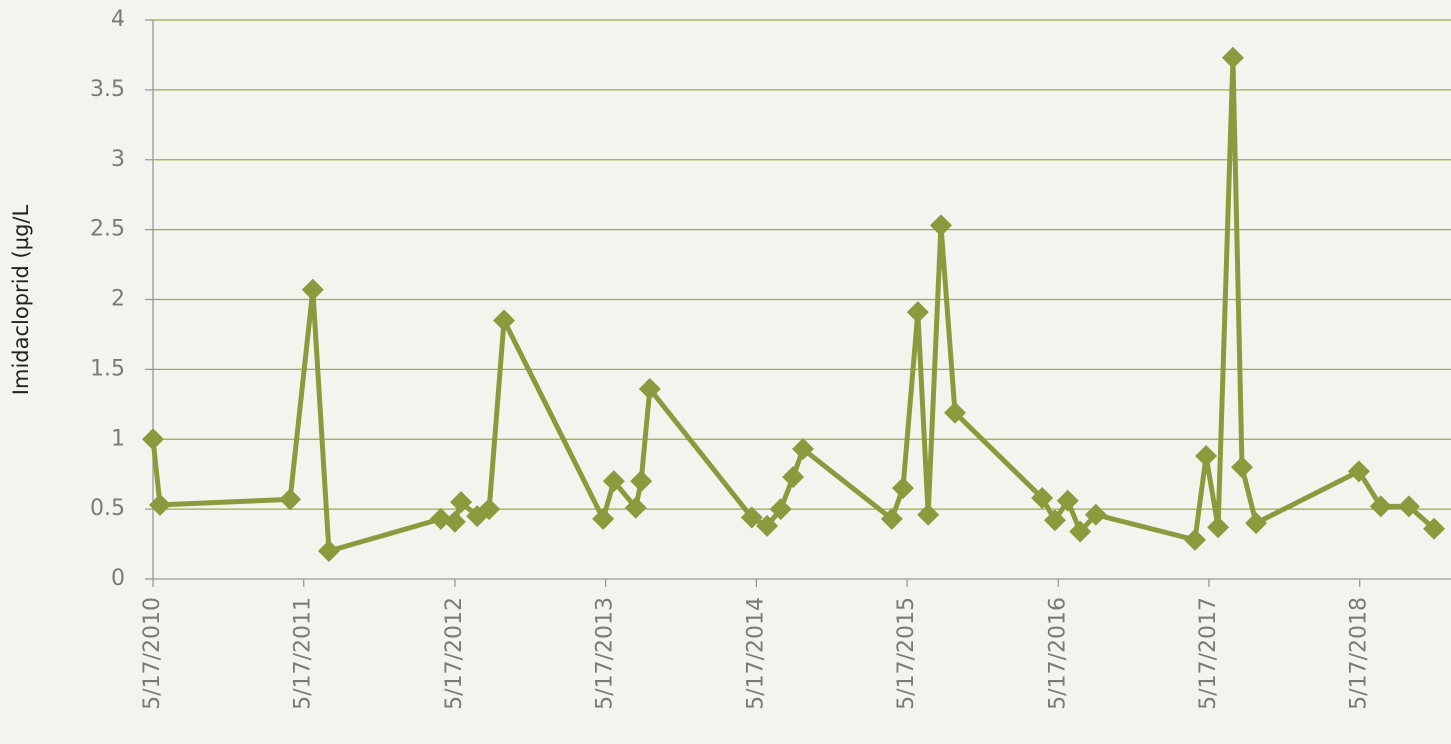 The image size is (1451, 744). I want to click on x-tick-label: 5/17/2018, so click(1359, 653).